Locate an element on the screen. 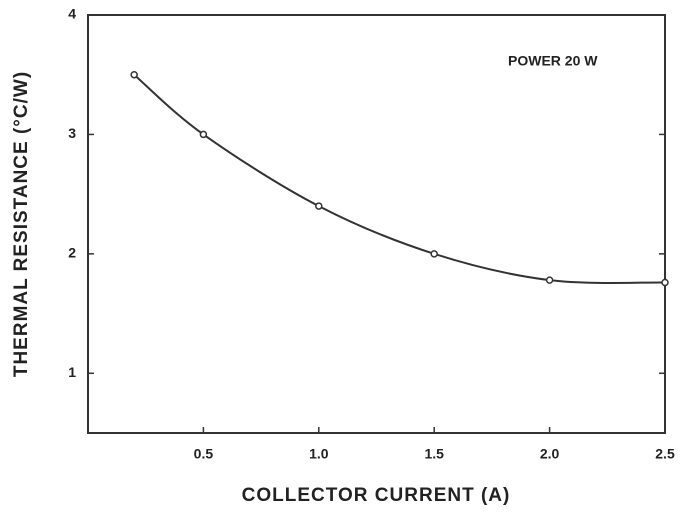  x-tick-label: 2.0 is located at coordinates (550, 454).